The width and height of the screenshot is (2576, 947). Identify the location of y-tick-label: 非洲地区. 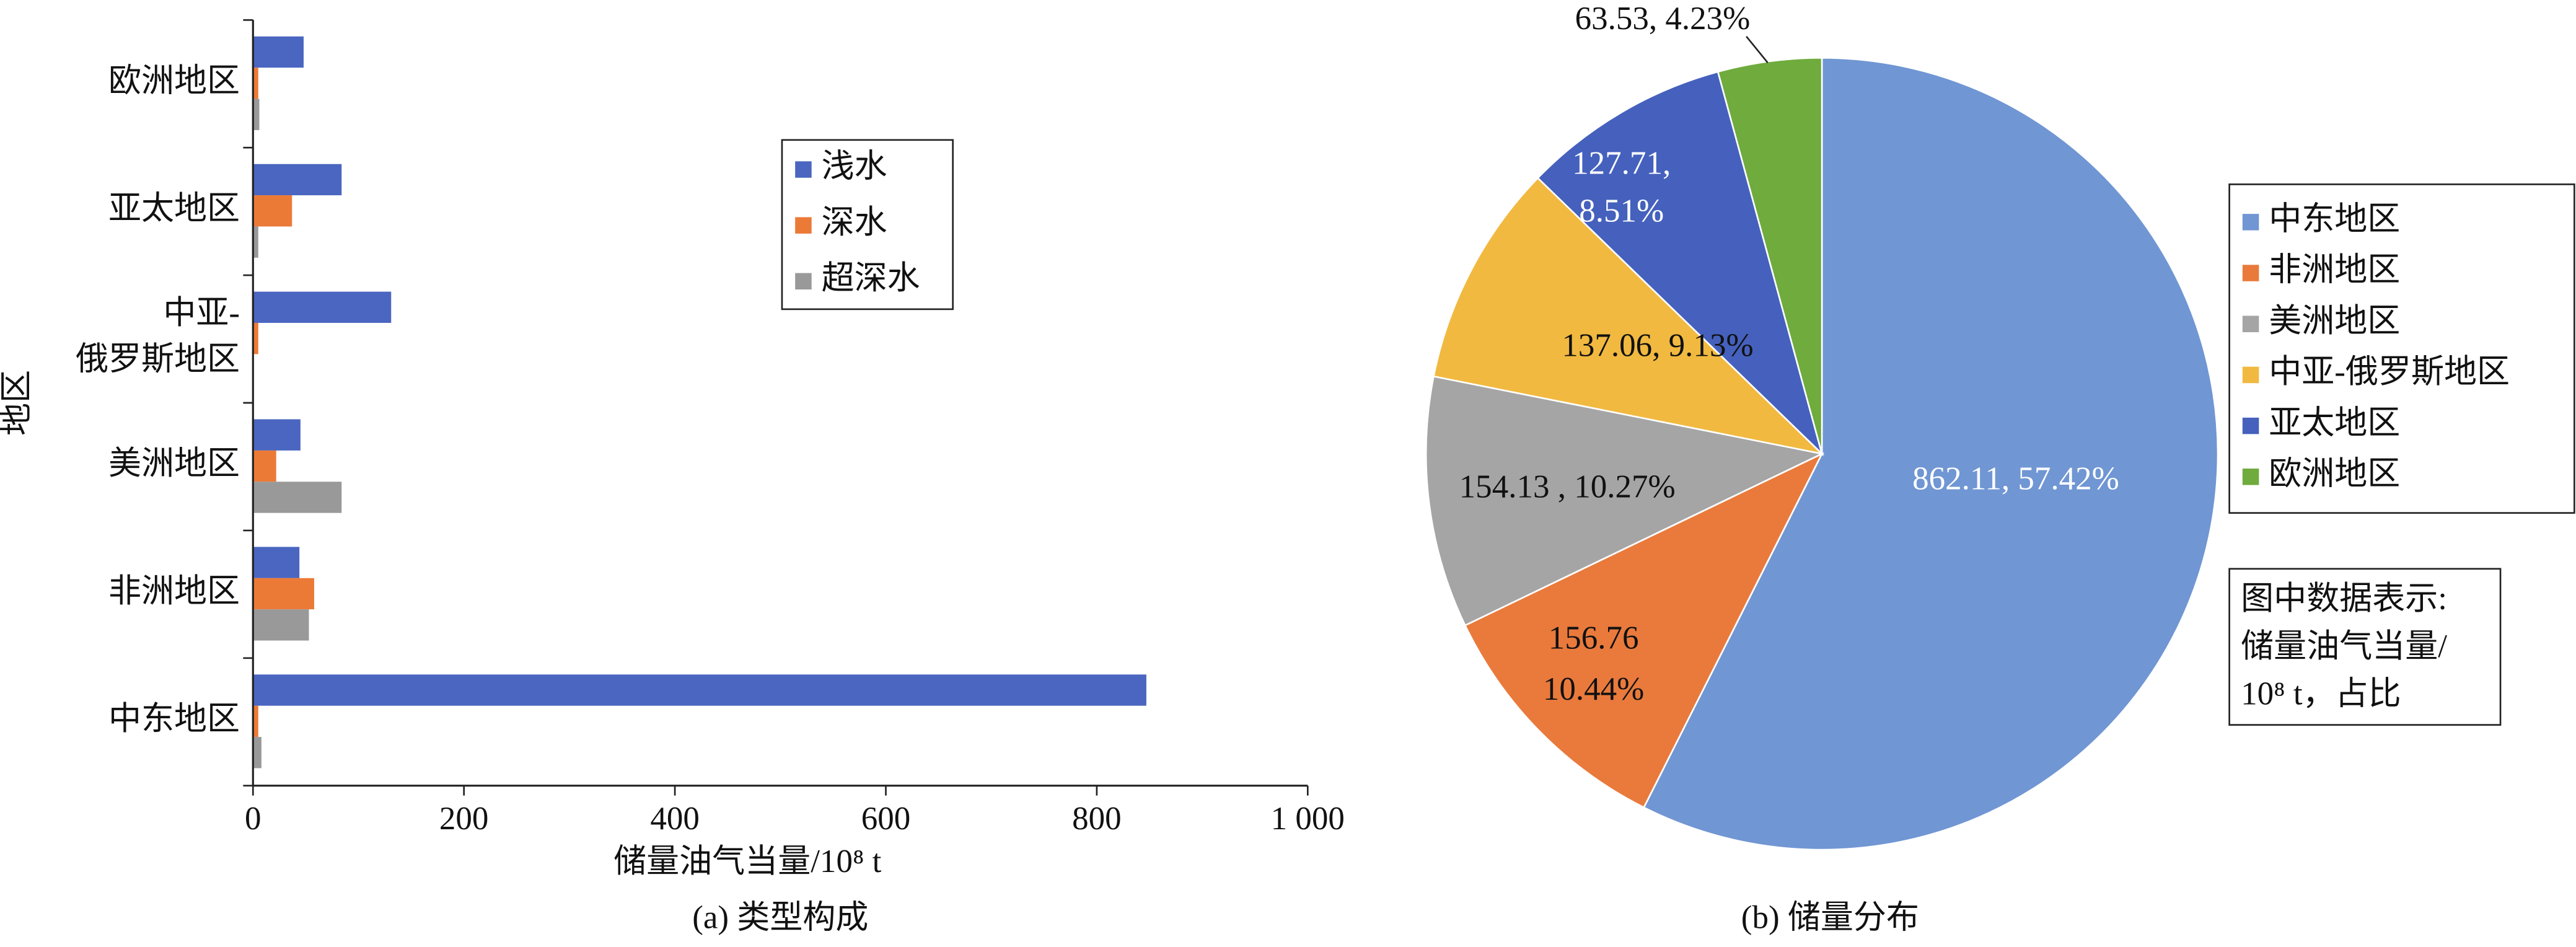
(174, 591).